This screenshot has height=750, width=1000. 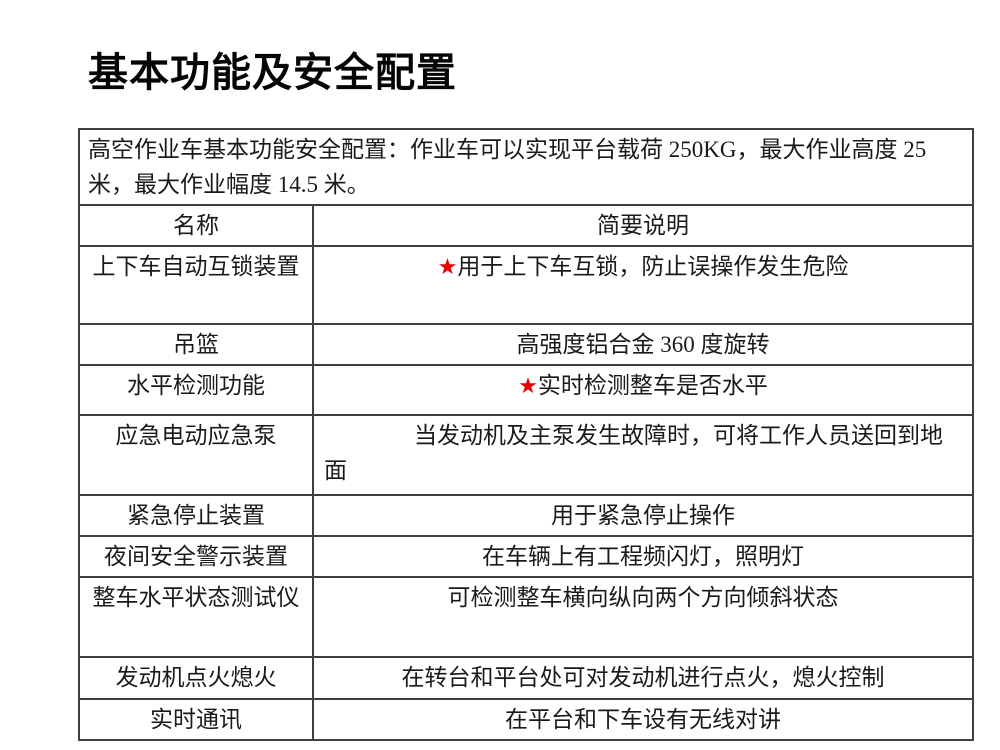 What do you see at coordinates (196, 556) in the screenshot?
I see `feature-name-cell: 夜间安全警示装置` at bounding box center [196, 556].